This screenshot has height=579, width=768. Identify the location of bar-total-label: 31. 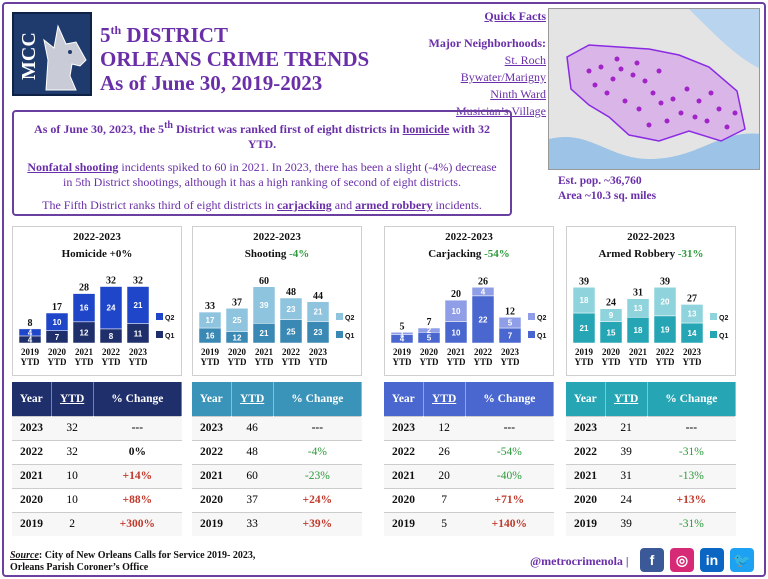
(638, 293).